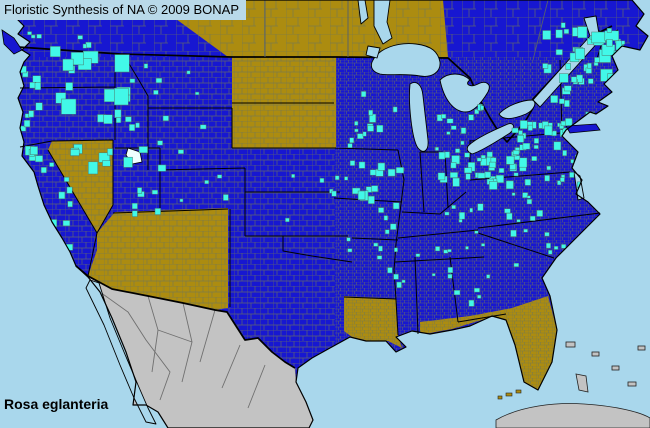 This screenshot has height=428, width=650. I want to click on lake-michigan, so click(419, 117).